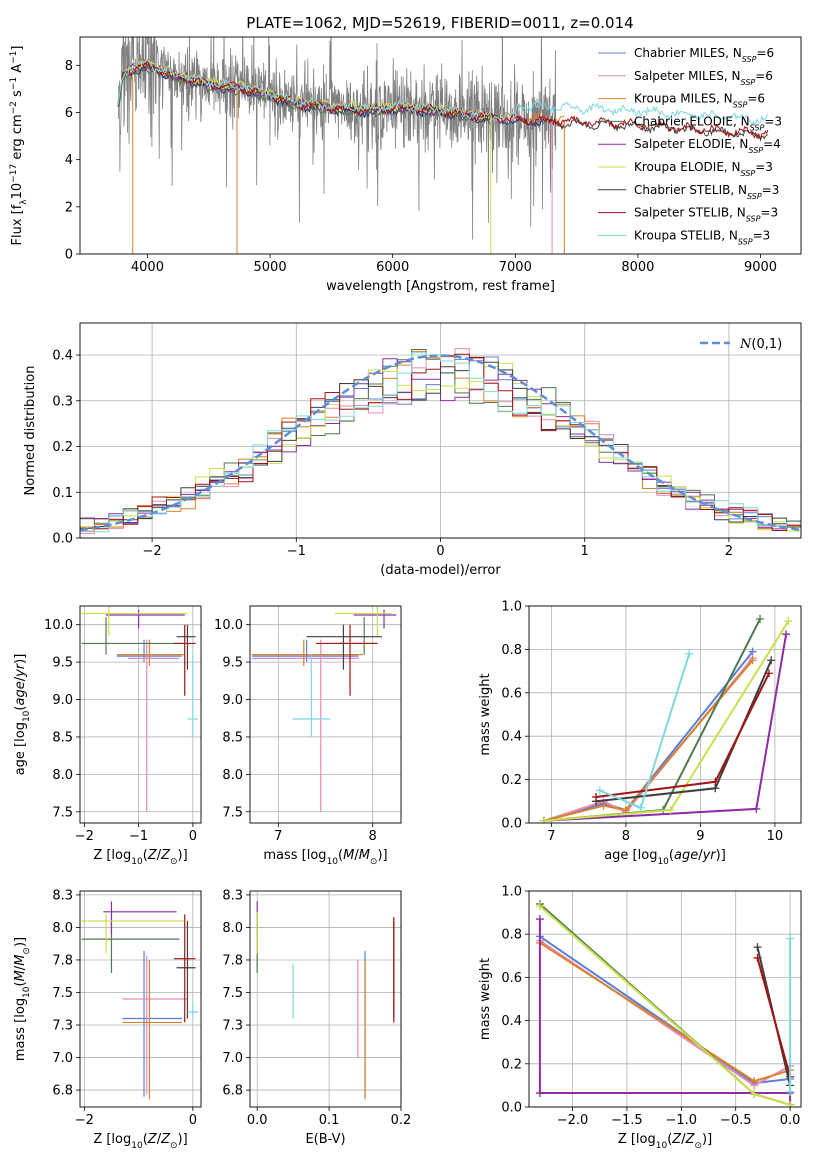 The width and height of the screenshot is (819, 1170). What do you see at coordinates (626, 836) in the screenshot?
I see `x-tick-label: 8` at bounding box center [626, 836].